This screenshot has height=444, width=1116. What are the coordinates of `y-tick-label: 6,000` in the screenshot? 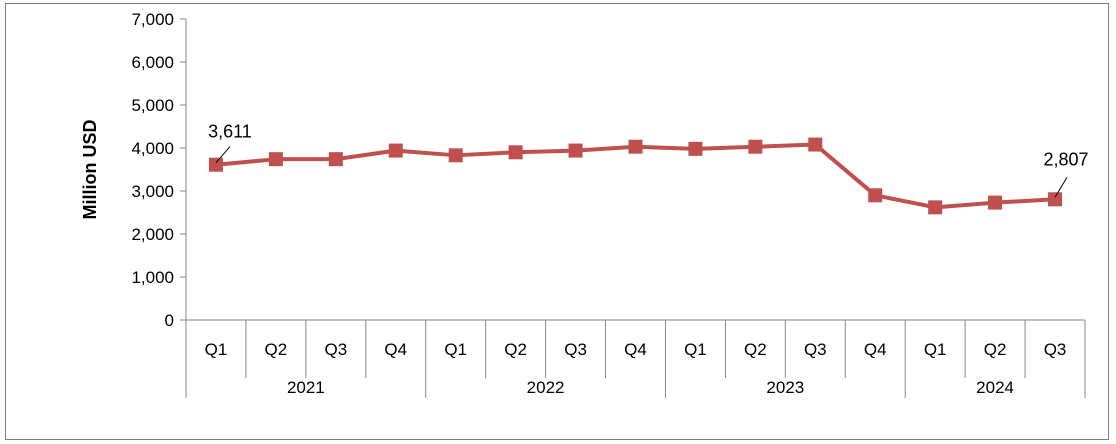 It's located at (152, 62).